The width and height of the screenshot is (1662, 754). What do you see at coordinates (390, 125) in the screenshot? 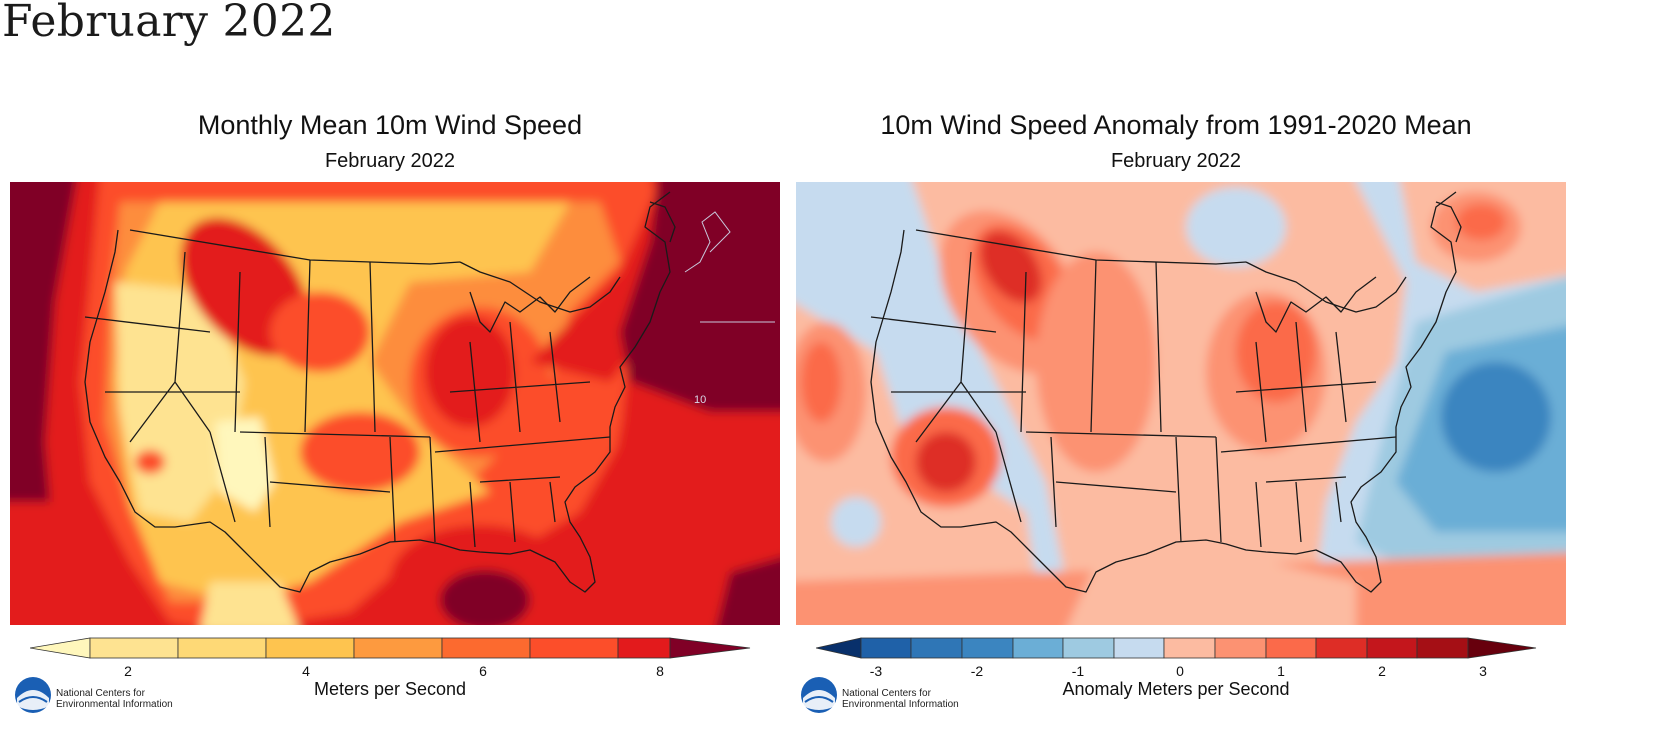
I see `map-title: Monthly Mean 10m Wind Speed` at bounding box center [390, 125].